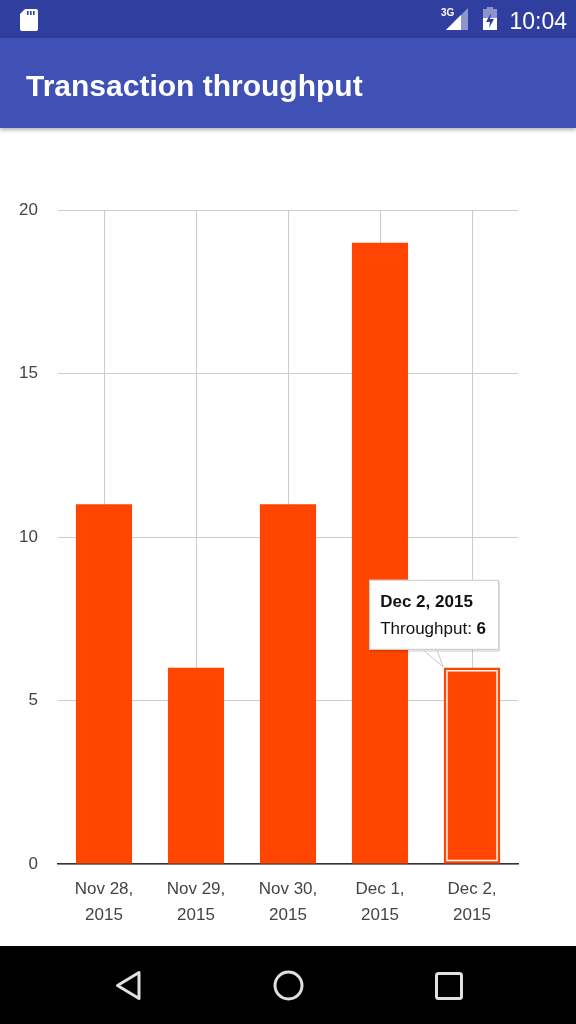 The image size is (576, 1024). I want to click on x-tick-label: Dec 1, 2015, so click(380, 901).